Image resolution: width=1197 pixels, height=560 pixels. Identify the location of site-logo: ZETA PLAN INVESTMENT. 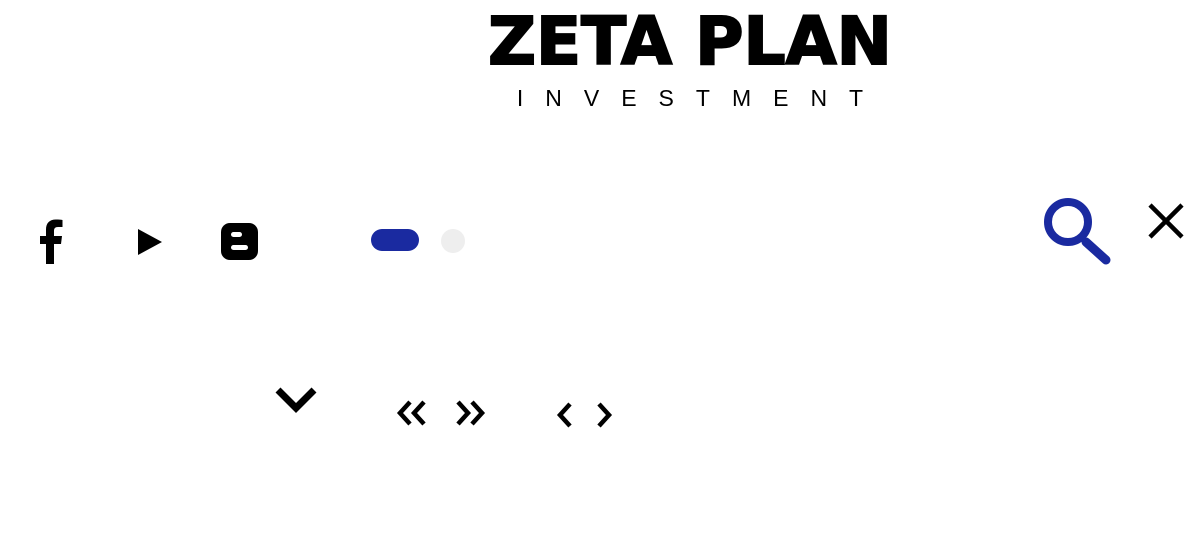
(690, 60).